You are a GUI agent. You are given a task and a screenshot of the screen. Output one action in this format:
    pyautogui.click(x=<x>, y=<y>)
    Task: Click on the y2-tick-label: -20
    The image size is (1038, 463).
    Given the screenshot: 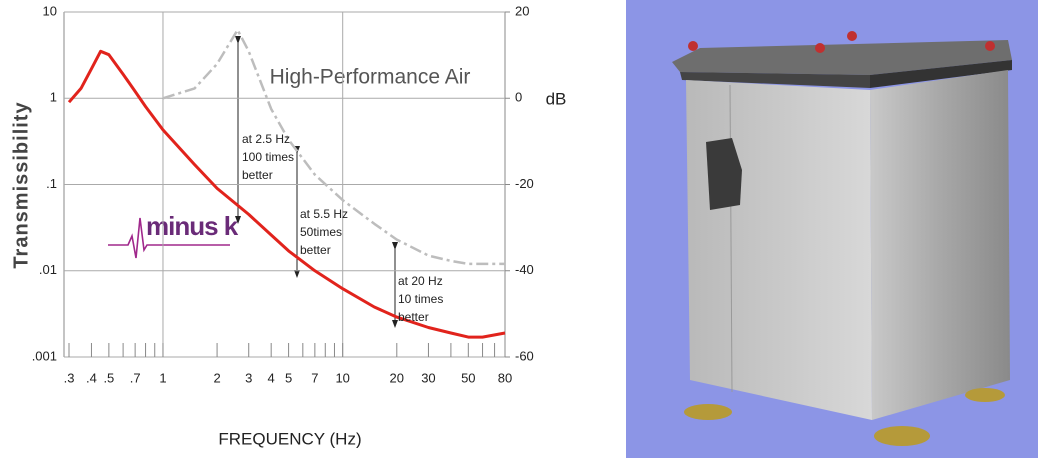 What is the action you would take?
    pyautogui.click(x=524, y=183)
    